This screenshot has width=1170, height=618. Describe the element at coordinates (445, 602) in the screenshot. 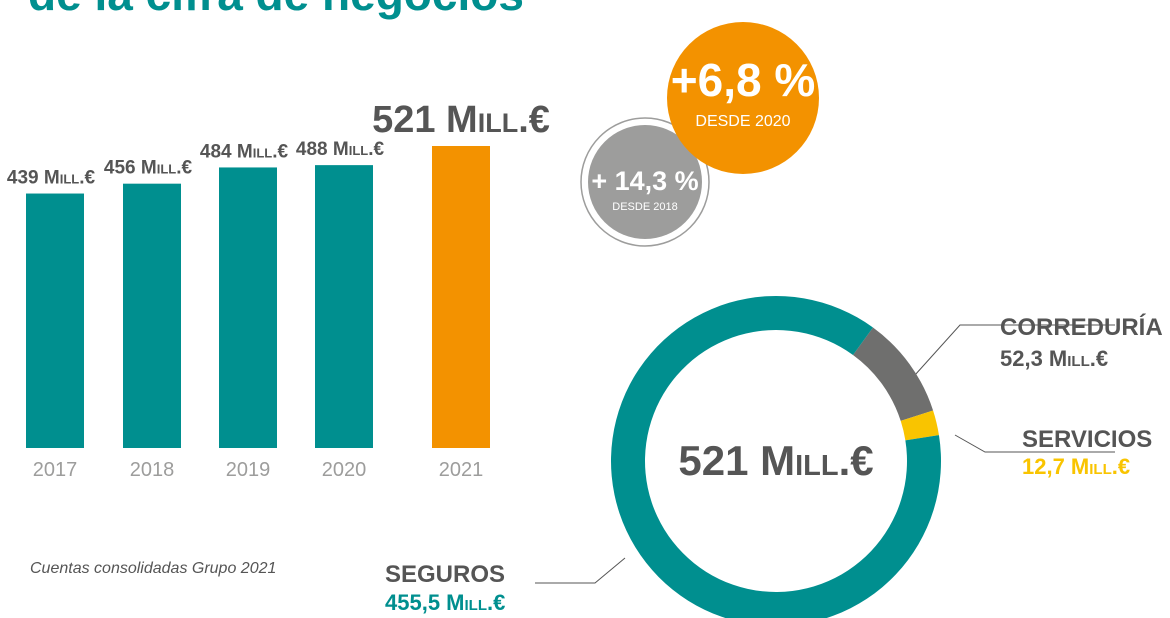

I see `segment-value: 455,5 Mill.€` at that location.